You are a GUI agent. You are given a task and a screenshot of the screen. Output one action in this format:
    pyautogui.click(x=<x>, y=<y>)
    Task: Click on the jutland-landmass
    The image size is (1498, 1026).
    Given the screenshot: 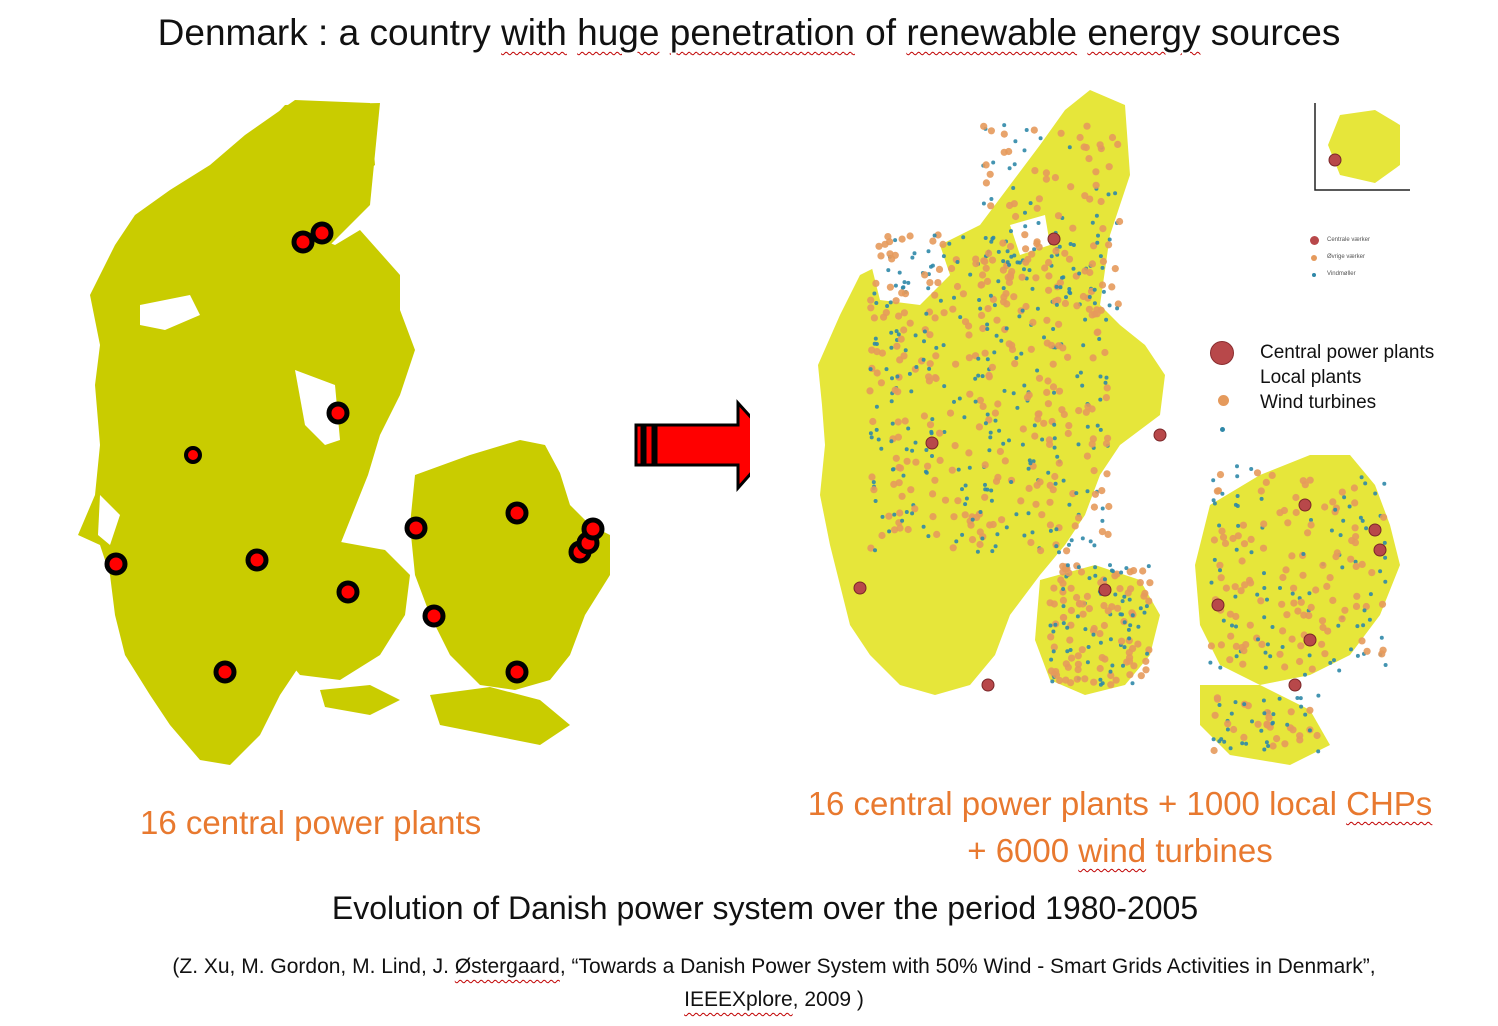 What is the action you would take?
    pyautogui.click(x=246, y=432)
    